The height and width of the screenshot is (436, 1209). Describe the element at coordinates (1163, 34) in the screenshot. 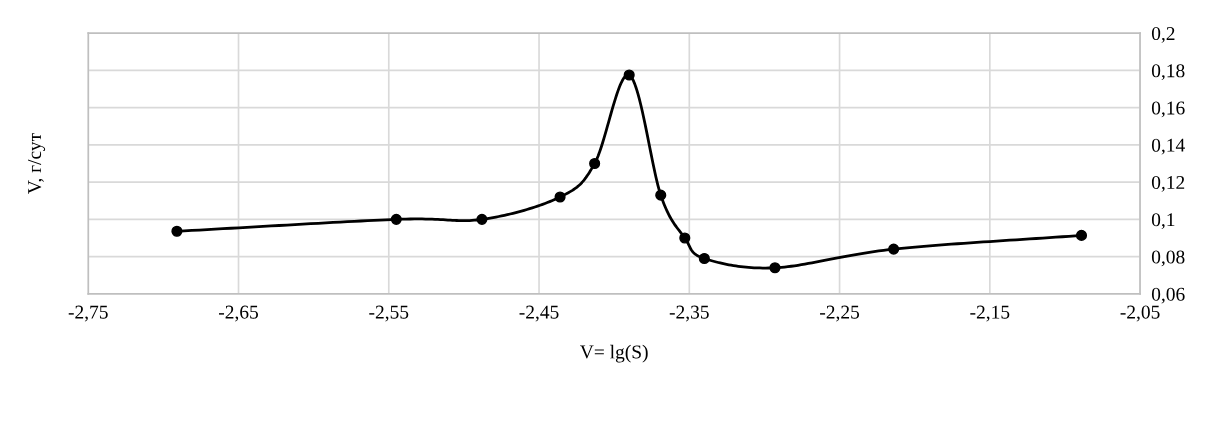

I see `y-tick-label: 0,2` at that location.